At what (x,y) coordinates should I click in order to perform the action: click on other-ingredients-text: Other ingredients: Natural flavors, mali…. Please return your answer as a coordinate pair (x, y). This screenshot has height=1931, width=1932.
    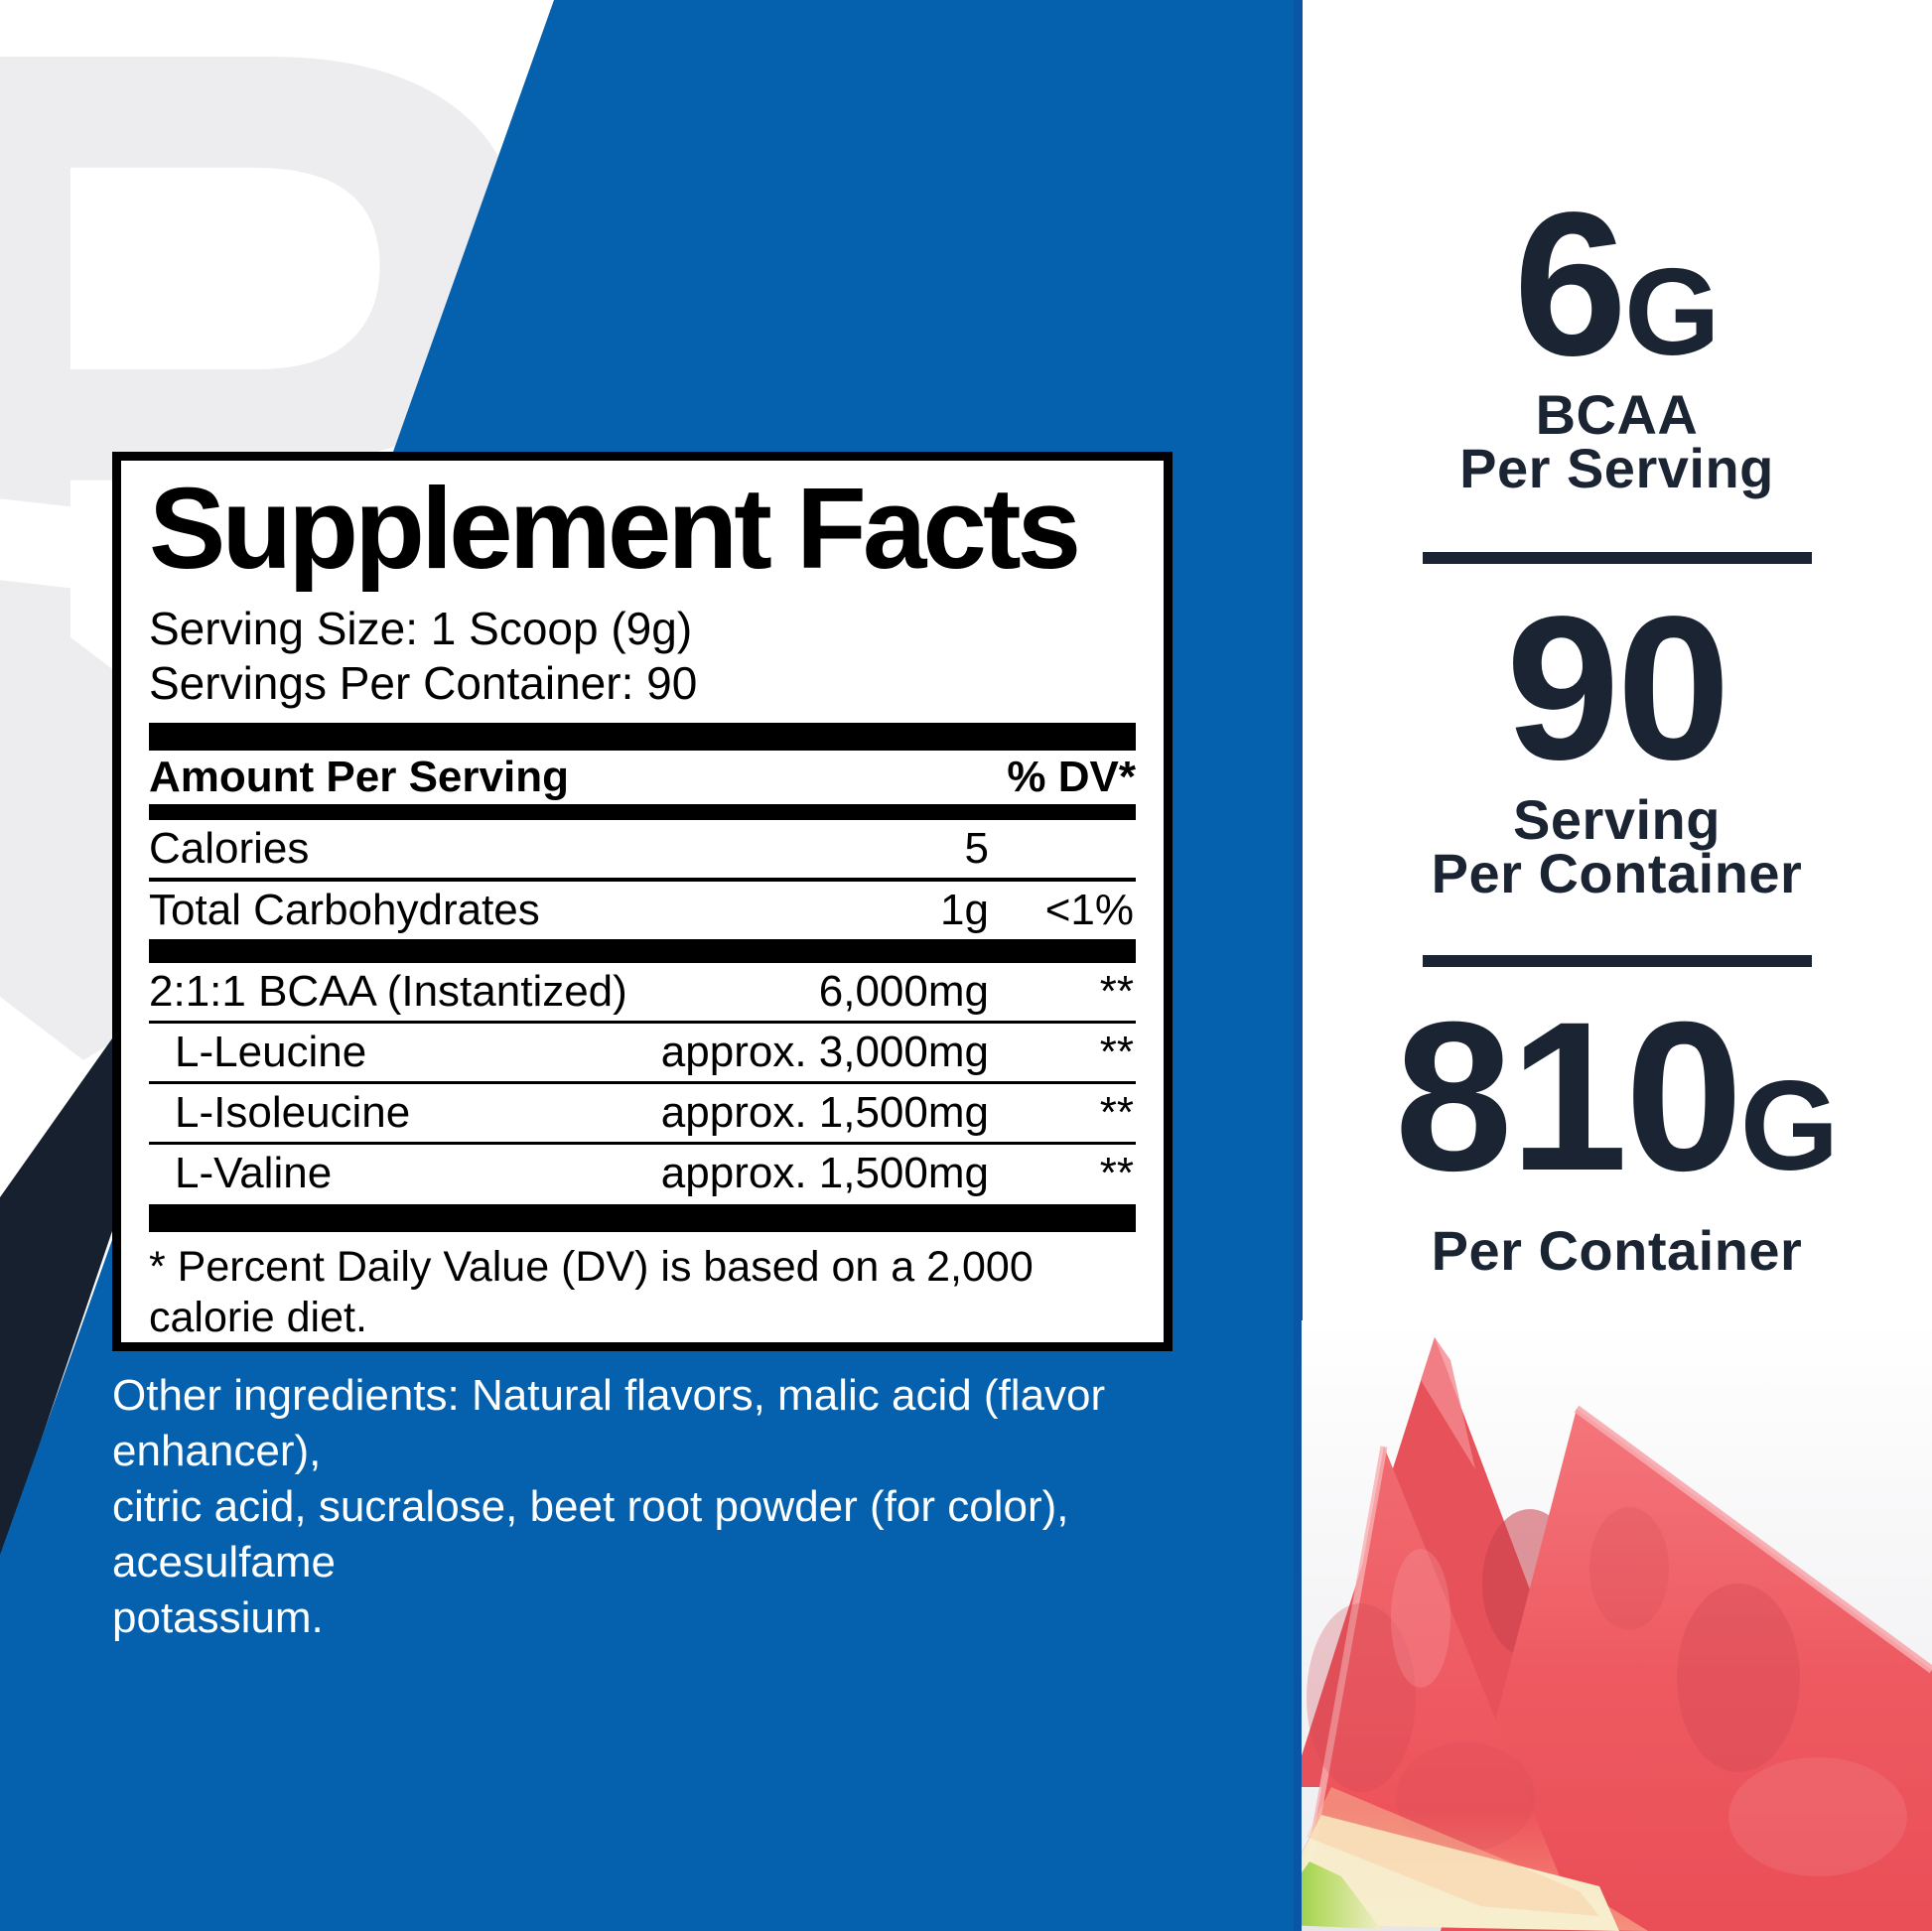
    Looking at the image, I should click on (653, 1507).